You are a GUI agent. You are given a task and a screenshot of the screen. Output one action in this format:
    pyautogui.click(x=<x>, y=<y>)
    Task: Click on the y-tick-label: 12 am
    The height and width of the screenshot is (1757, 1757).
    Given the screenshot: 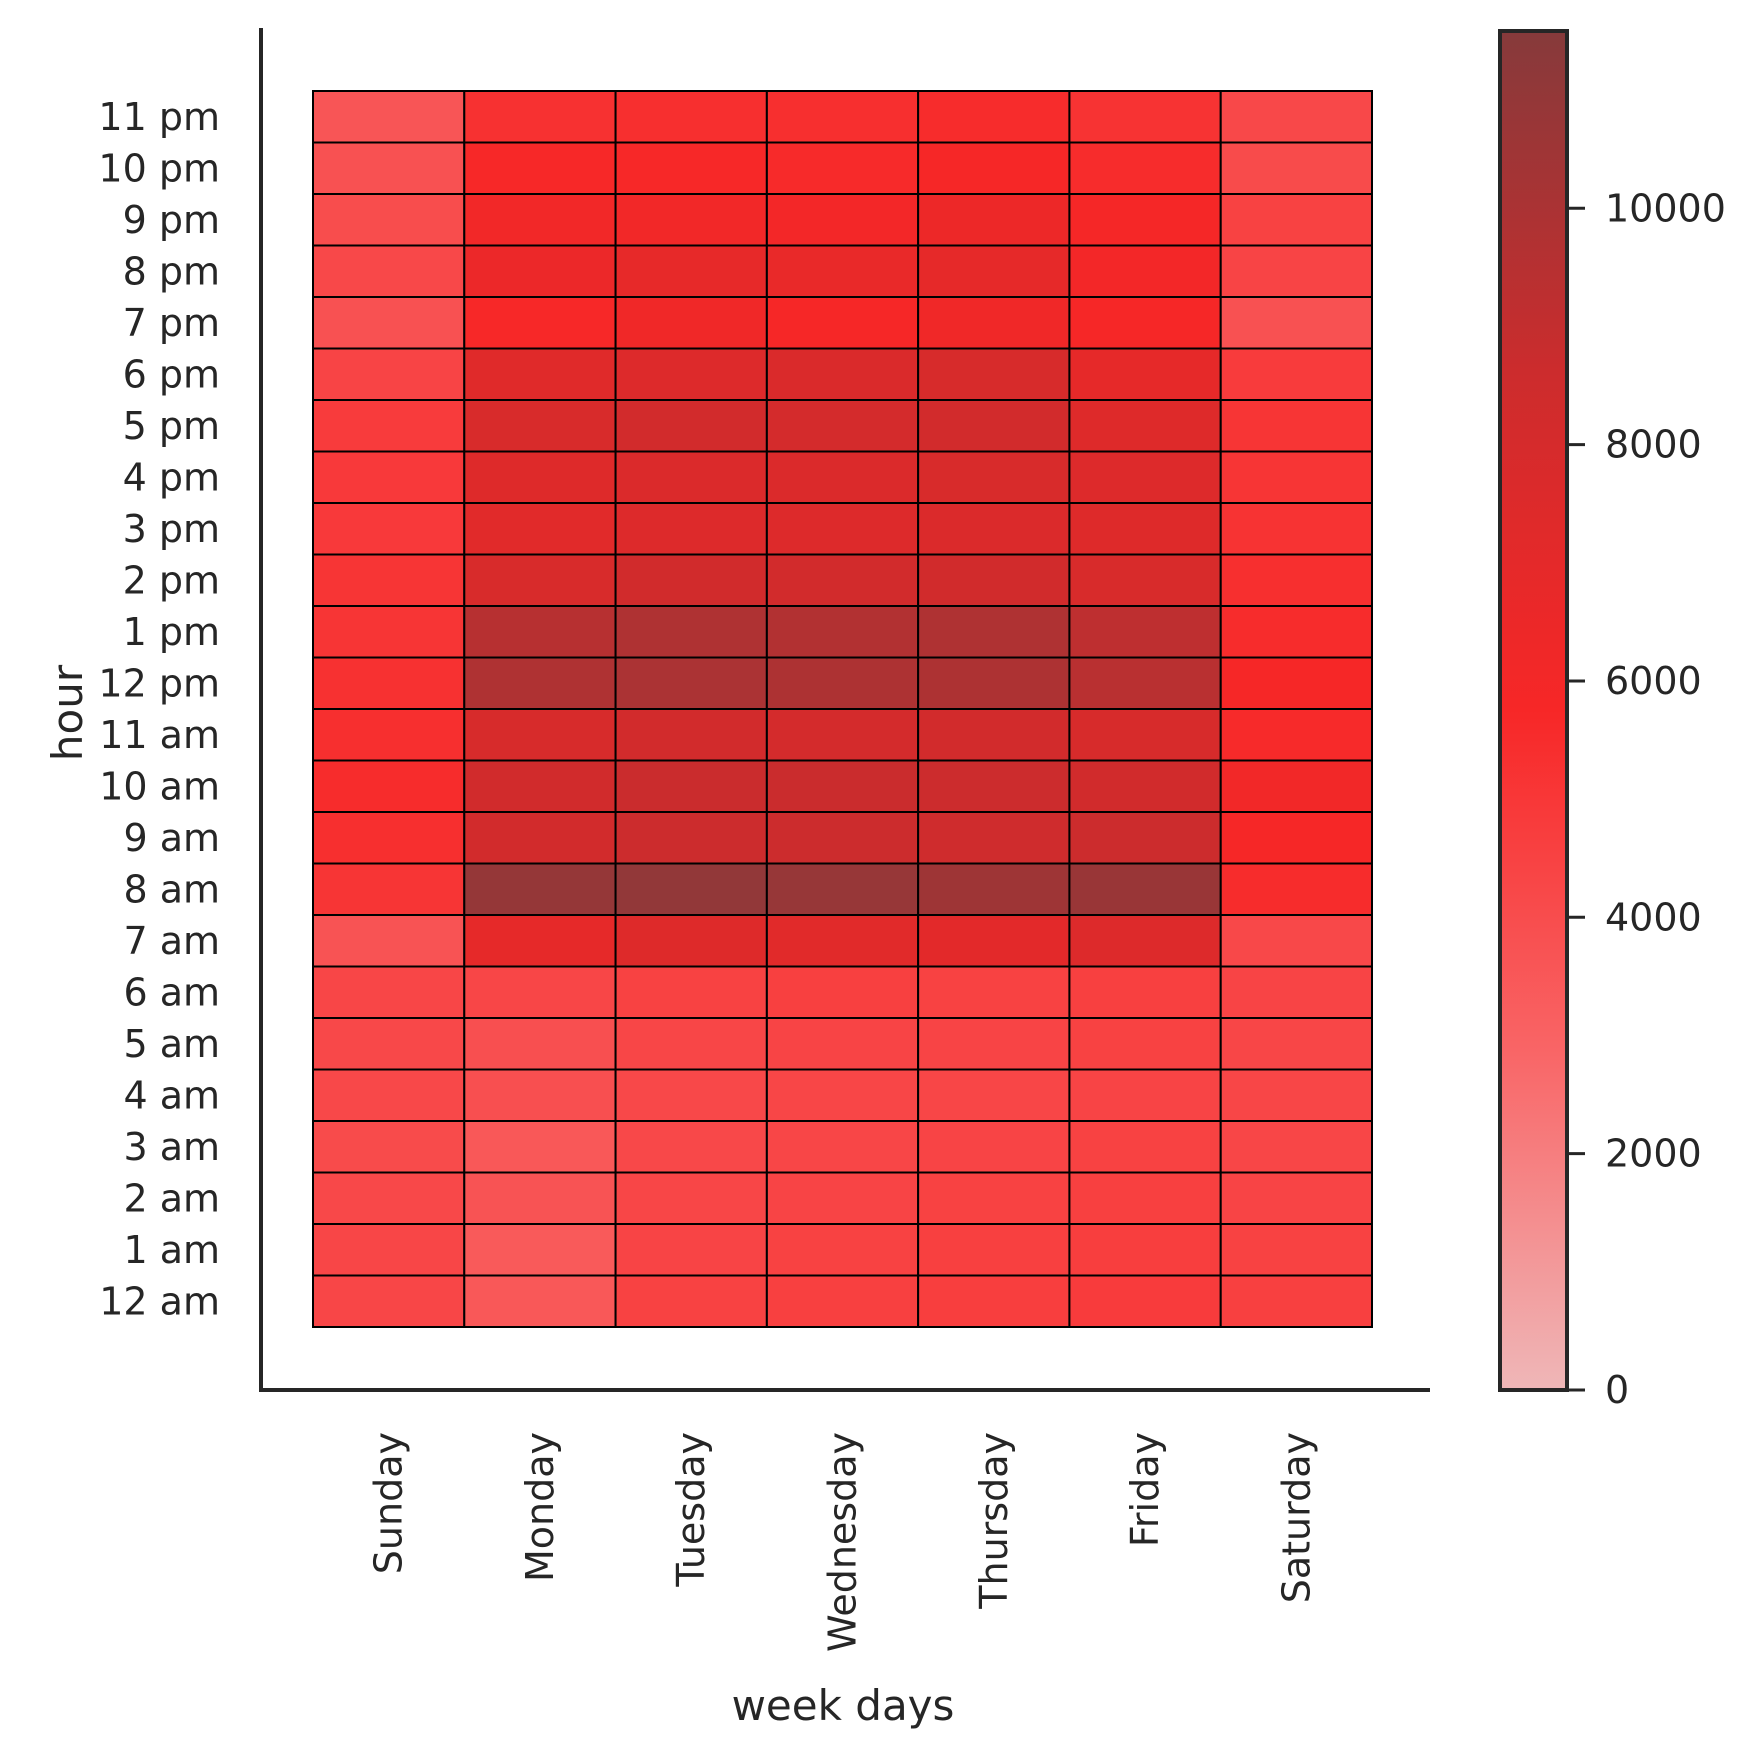 What is the action you would take?
    pyautogui.click(x=159, y=1301)
    